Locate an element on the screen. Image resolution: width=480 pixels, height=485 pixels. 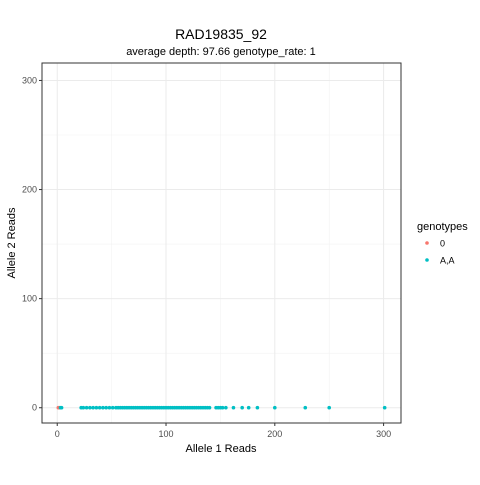
legend-items: 0 A,A is located at coordinates (440, 252).